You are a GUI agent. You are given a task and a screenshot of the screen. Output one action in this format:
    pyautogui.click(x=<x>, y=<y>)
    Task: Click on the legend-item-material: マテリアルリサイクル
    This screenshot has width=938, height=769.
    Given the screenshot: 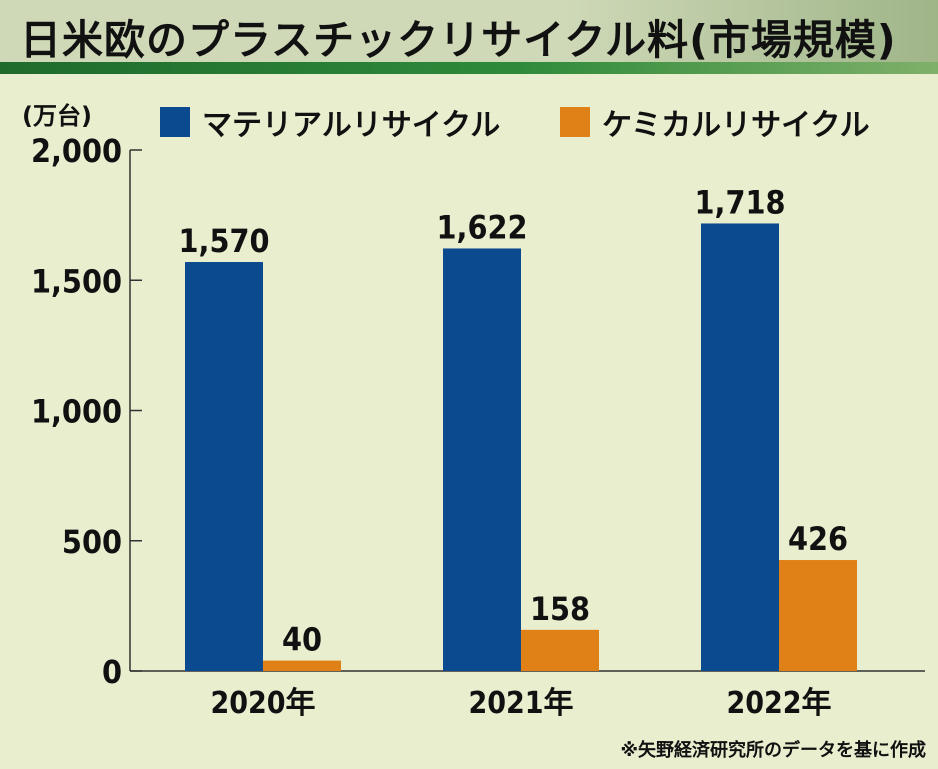 What is the action you would take?
    pyautogui.click(x=330, y=122)
    